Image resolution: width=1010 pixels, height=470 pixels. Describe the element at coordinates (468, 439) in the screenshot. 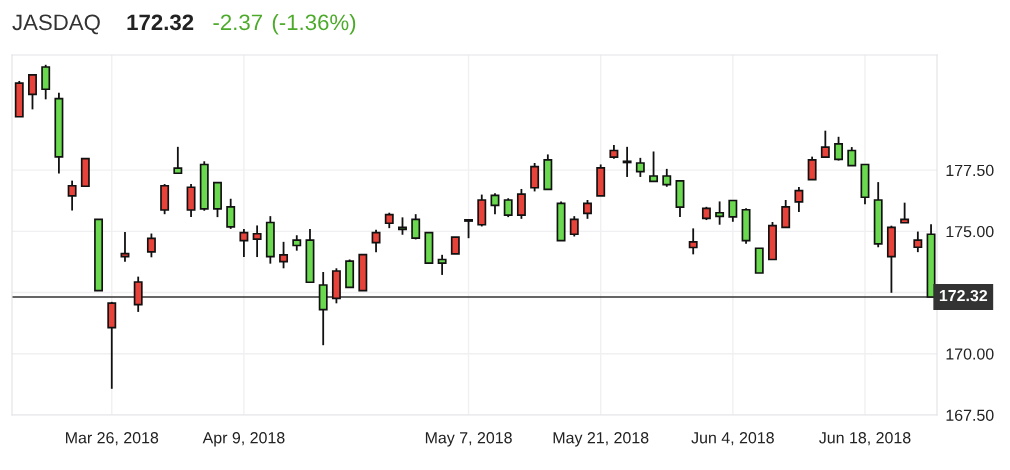

I see `x-tick-label: May 7, 2018` at that location.